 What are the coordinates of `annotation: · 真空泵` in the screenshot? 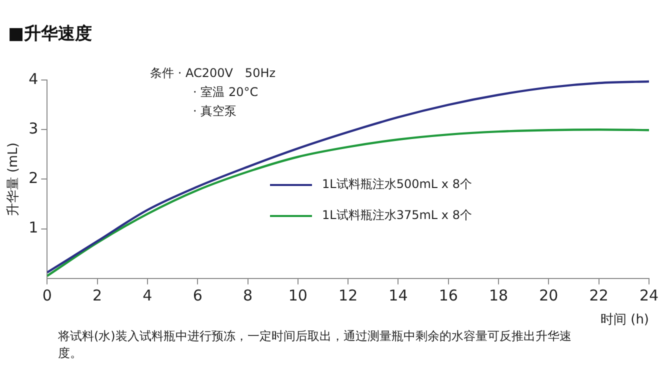 It's located at (215, 111).